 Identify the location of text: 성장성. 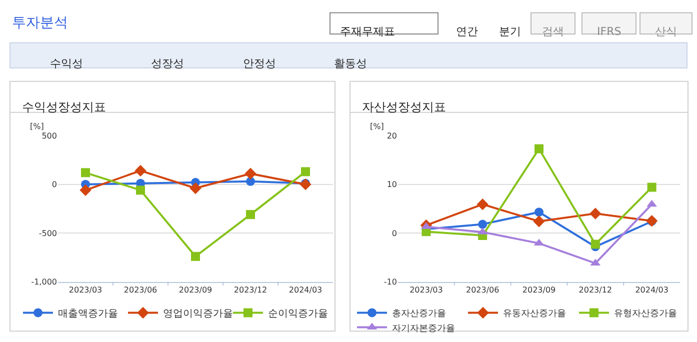
(167, 63).